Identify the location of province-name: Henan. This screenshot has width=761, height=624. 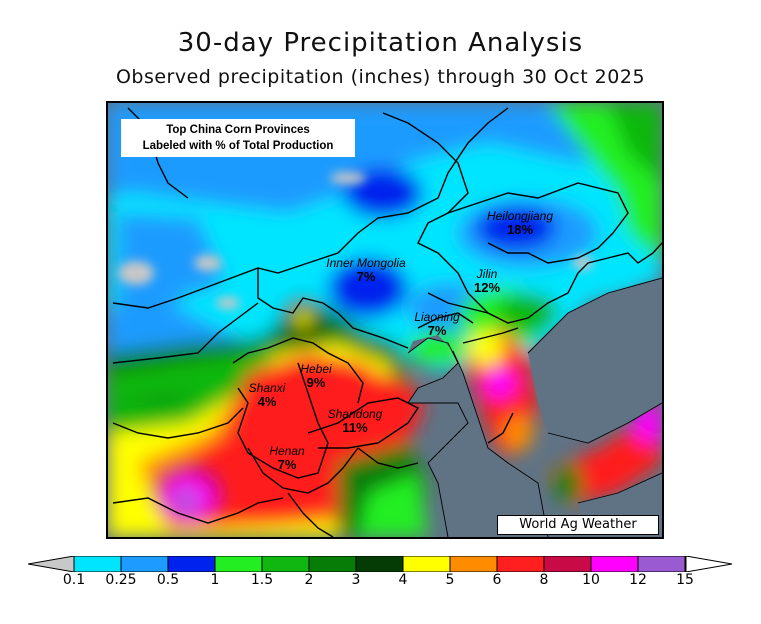
(287, 451).